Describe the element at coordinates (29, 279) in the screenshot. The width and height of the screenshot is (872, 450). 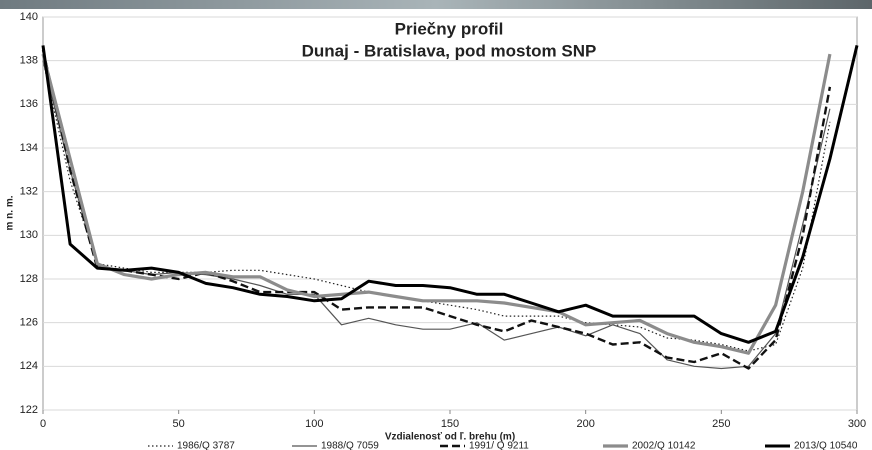
I see `y-tick-label: 128` at that location.